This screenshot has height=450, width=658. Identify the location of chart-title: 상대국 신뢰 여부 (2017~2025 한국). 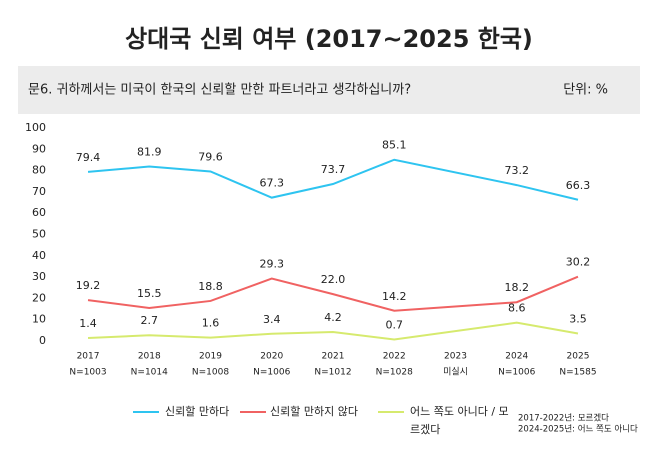
(329, 39).